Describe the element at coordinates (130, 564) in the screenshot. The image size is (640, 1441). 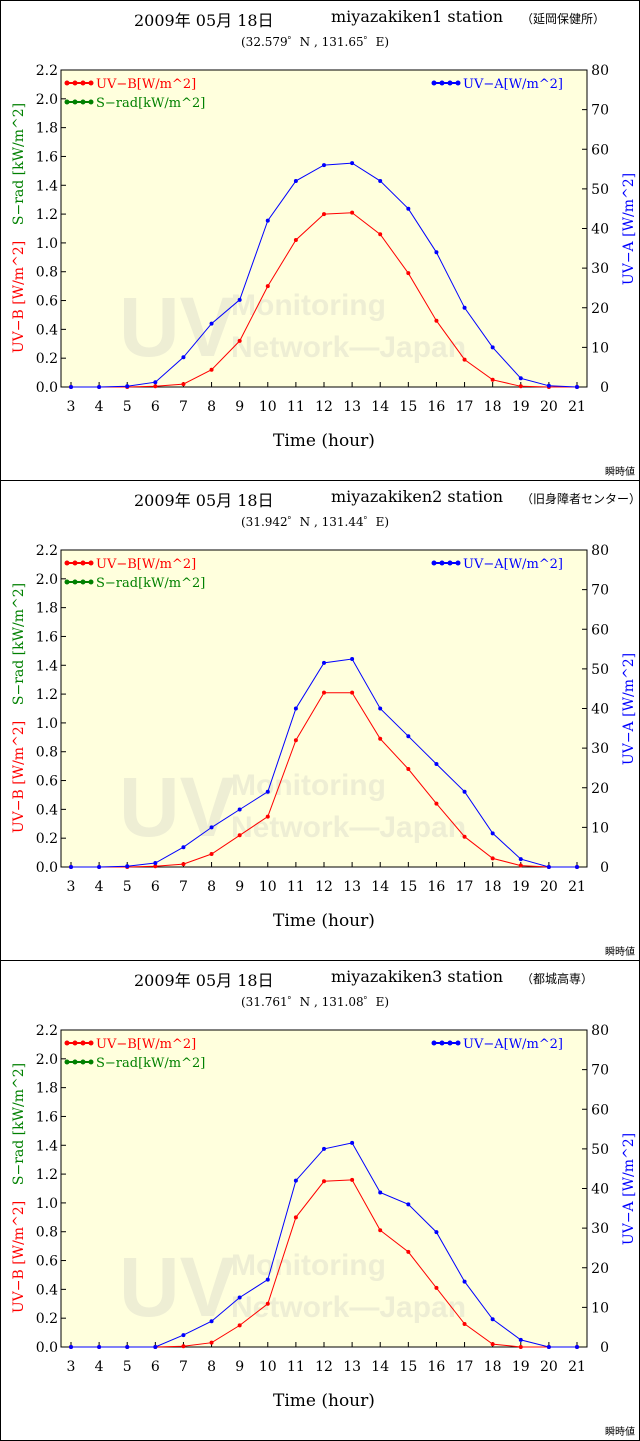
I see `legend-item: UV−B[W/m^2]` at that location.